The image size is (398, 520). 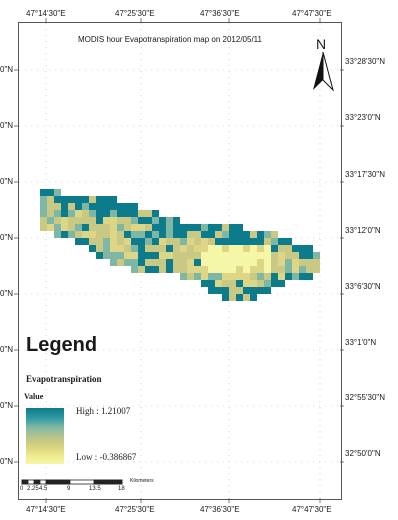 What do you see at coordinates (45, 436) in the screenshot?
I see `legend-color-ramp` at bounding box center [45, 436].